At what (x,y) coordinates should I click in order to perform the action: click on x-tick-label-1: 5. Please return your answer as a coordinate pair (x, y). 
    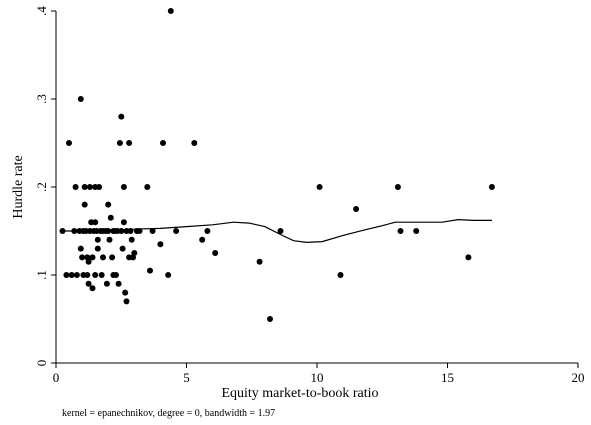
    Looking at the image, I should click on (186, 377).